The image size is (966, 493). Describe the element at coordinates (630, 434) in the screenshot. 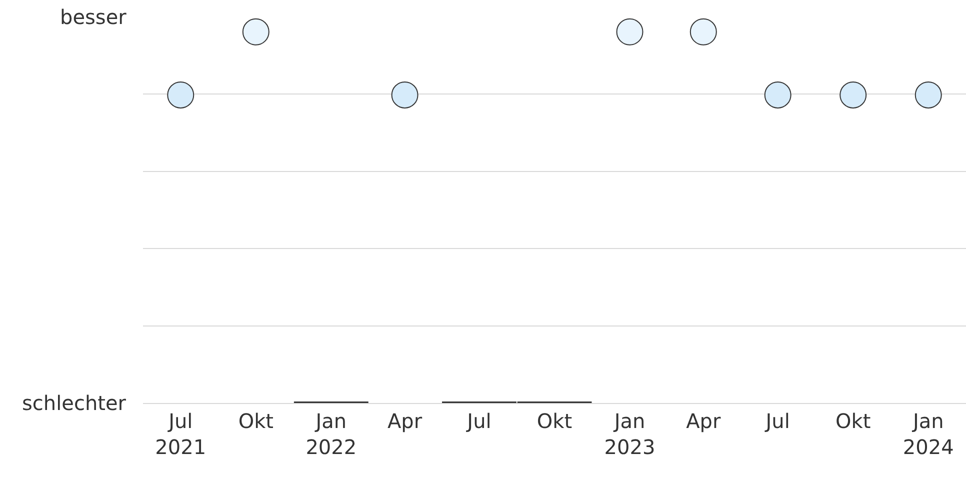

I see `x-tick-label: Jan 2023` at that location.